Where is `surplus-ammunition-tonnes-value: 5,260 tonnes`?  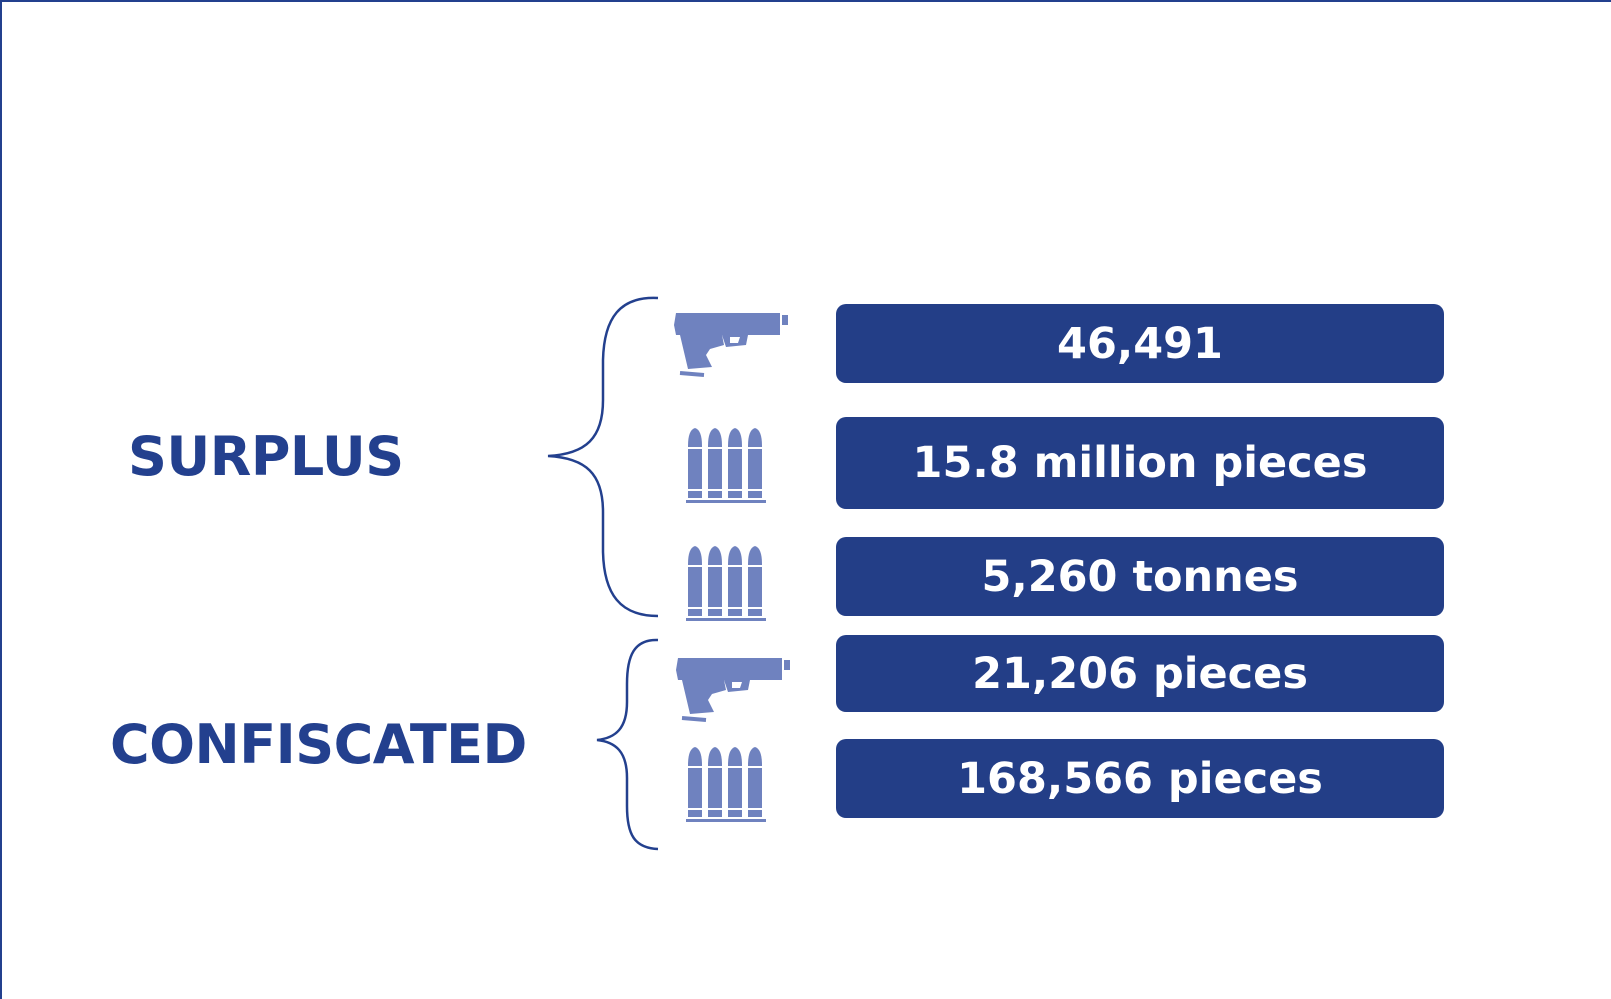 surplus-ammunition-tonnes-value: 5,260 tonnes is located at coordinates (1140, 576).